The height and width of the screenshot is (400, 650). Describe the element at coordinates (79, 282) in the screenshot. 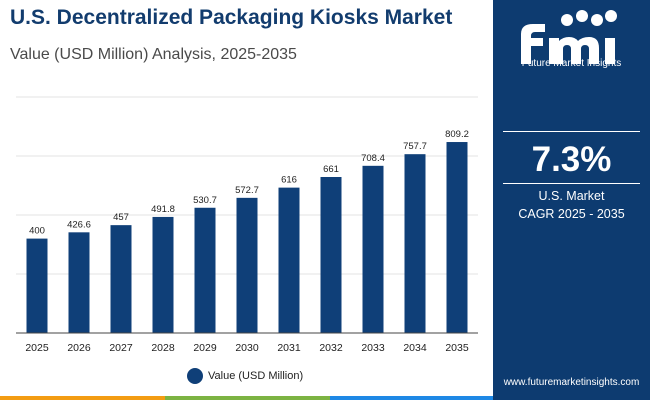

I see `bar-2026` at that location.